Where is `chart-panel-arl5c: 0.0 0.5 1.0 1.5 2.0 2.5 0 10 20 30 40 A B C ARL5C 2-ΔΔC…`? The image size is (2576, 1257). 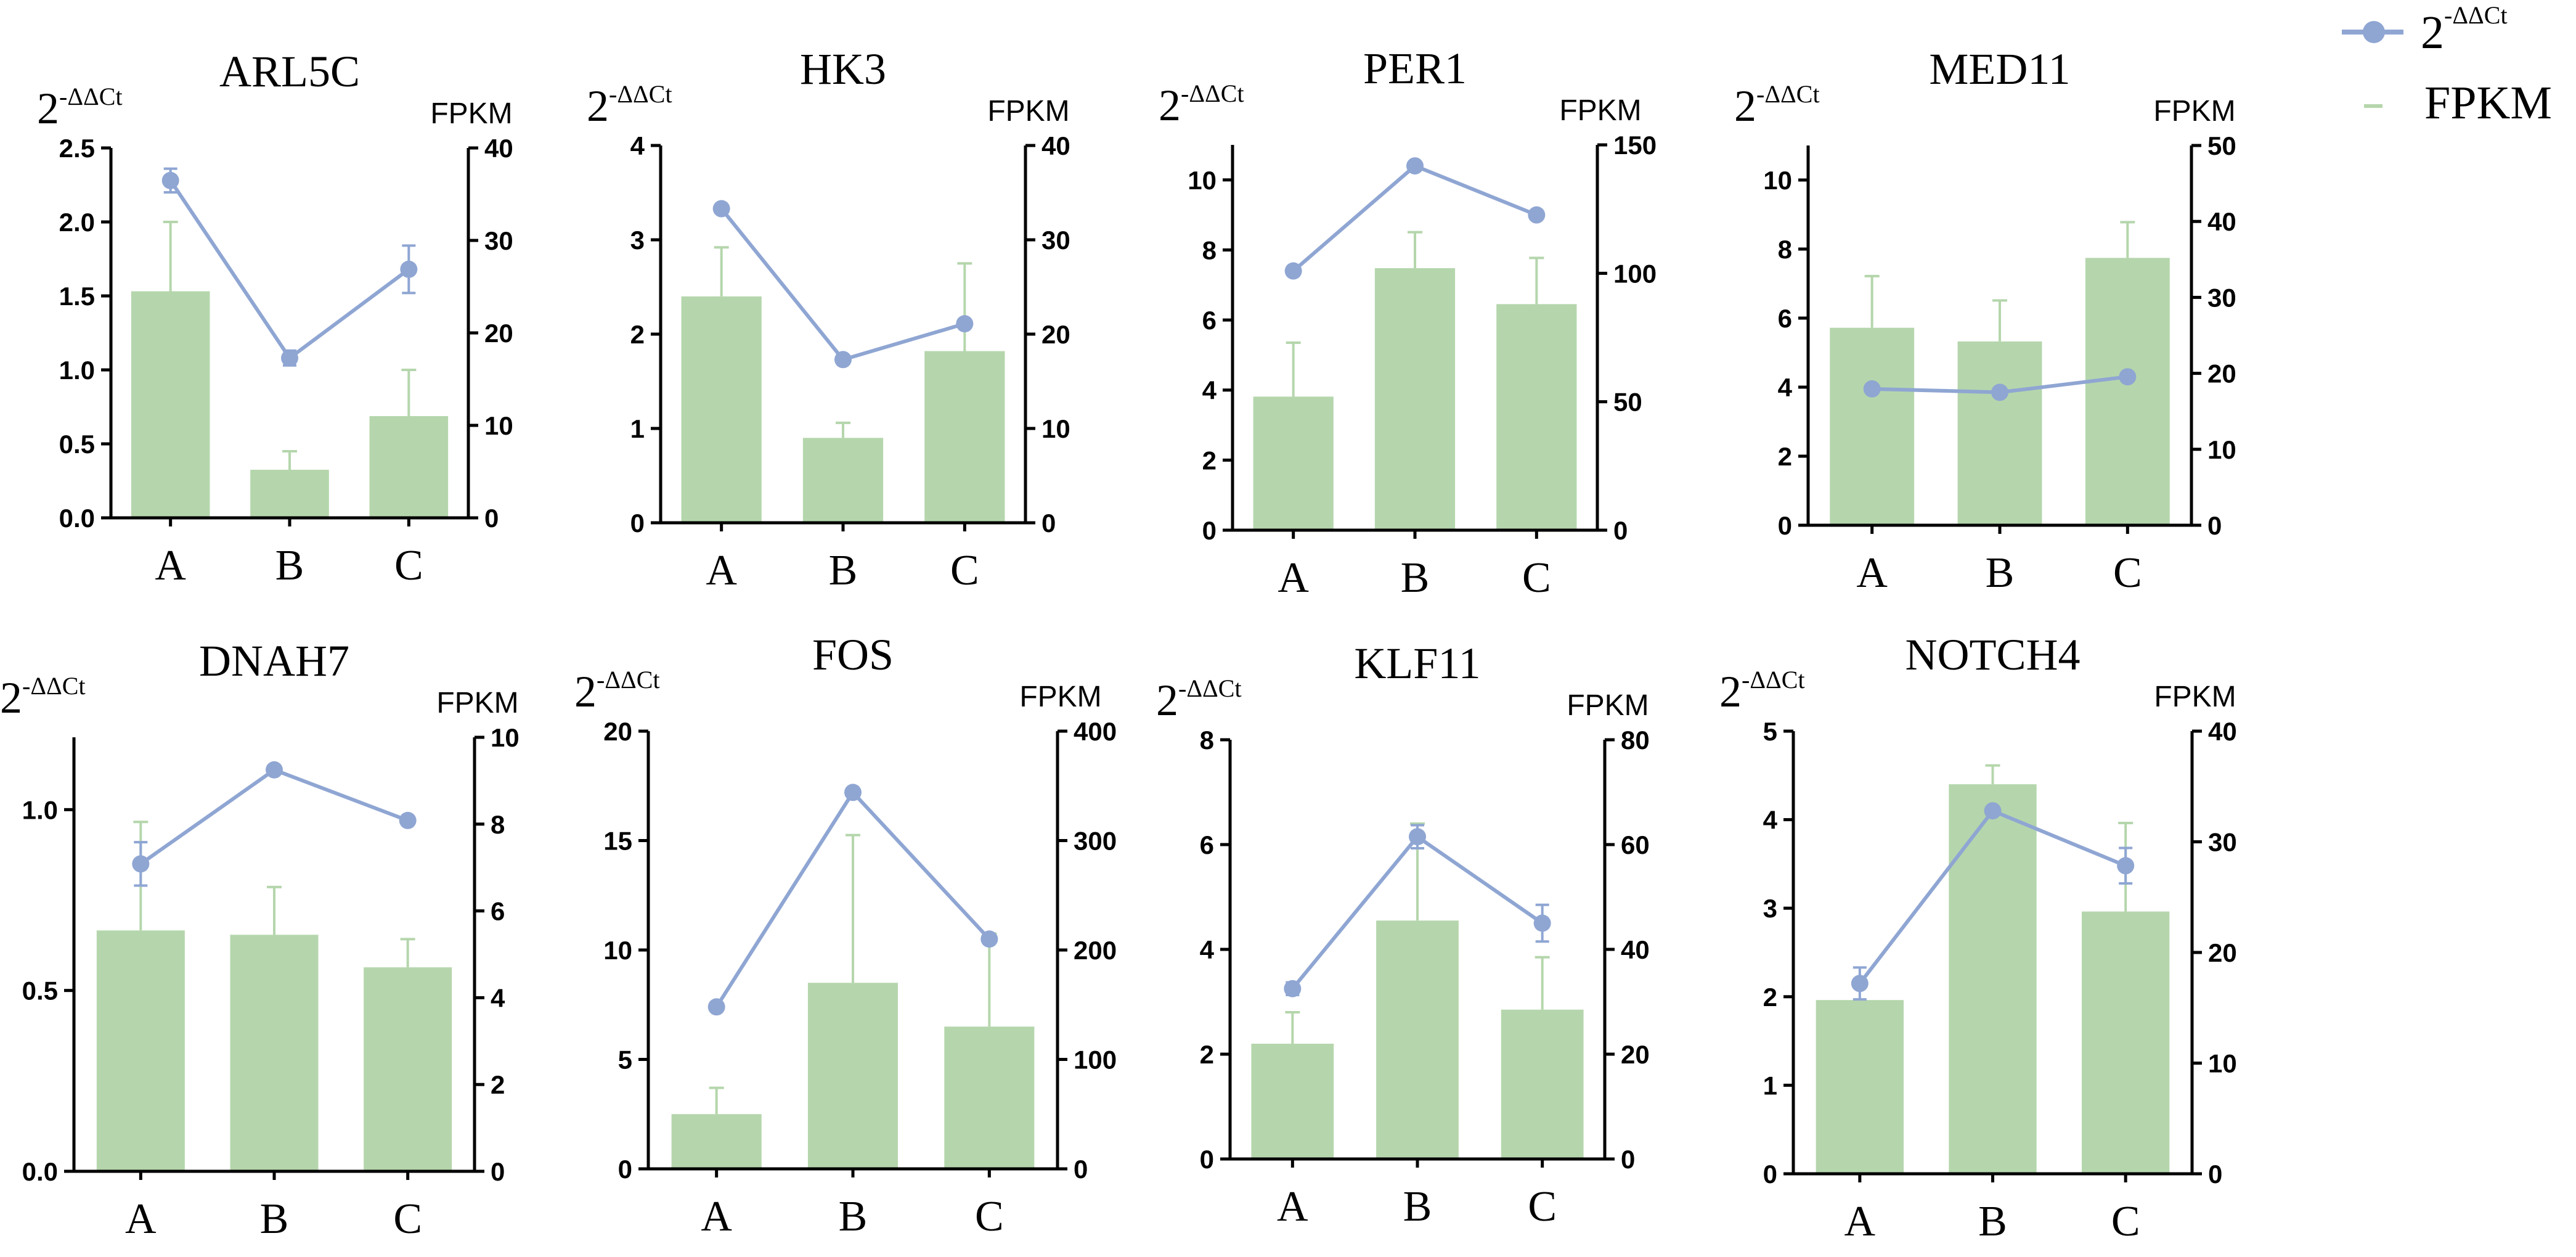
chart-panel-arl5c: 0.0 0.5 1.0 1.5 2.0 2.5 0 10 20 30 40 A B C ARL5C 2-ΔΔC… is located at coordinates (275, 318).